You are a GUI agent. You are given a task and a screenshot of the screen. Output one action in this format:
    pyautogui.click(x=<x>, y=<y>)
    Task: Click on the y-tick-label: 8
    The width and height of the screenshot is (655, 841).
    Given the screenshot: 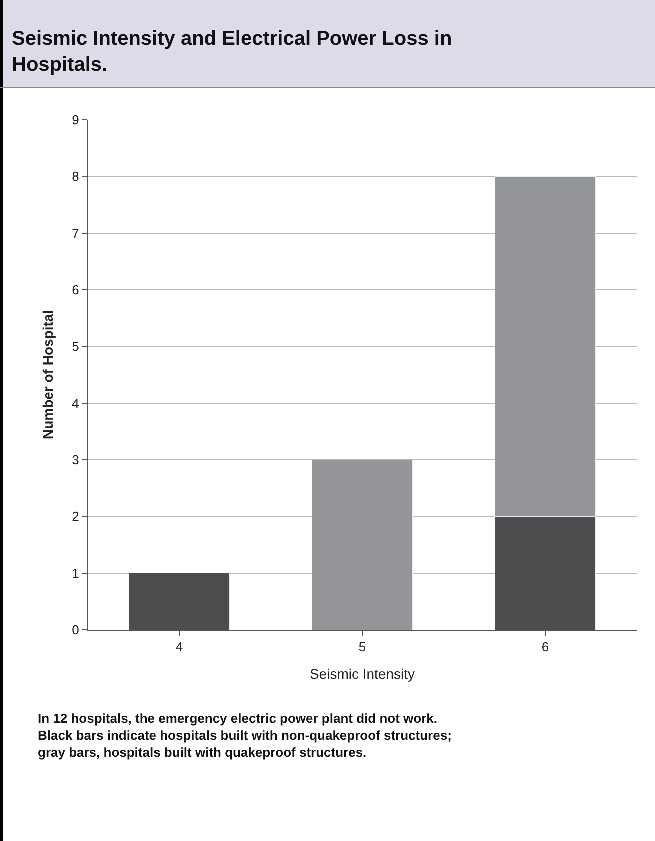 What is the action you would take?
    pyautogui.click(x=76, y=176)
    